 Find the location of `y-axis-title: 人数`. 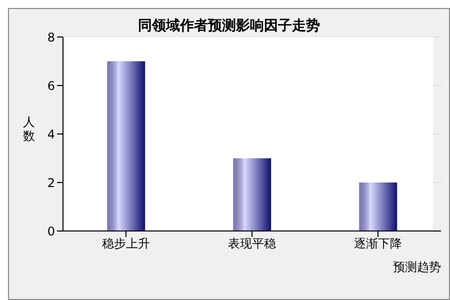

y-axis-title: 人数 is located at coordinates (29, 129).